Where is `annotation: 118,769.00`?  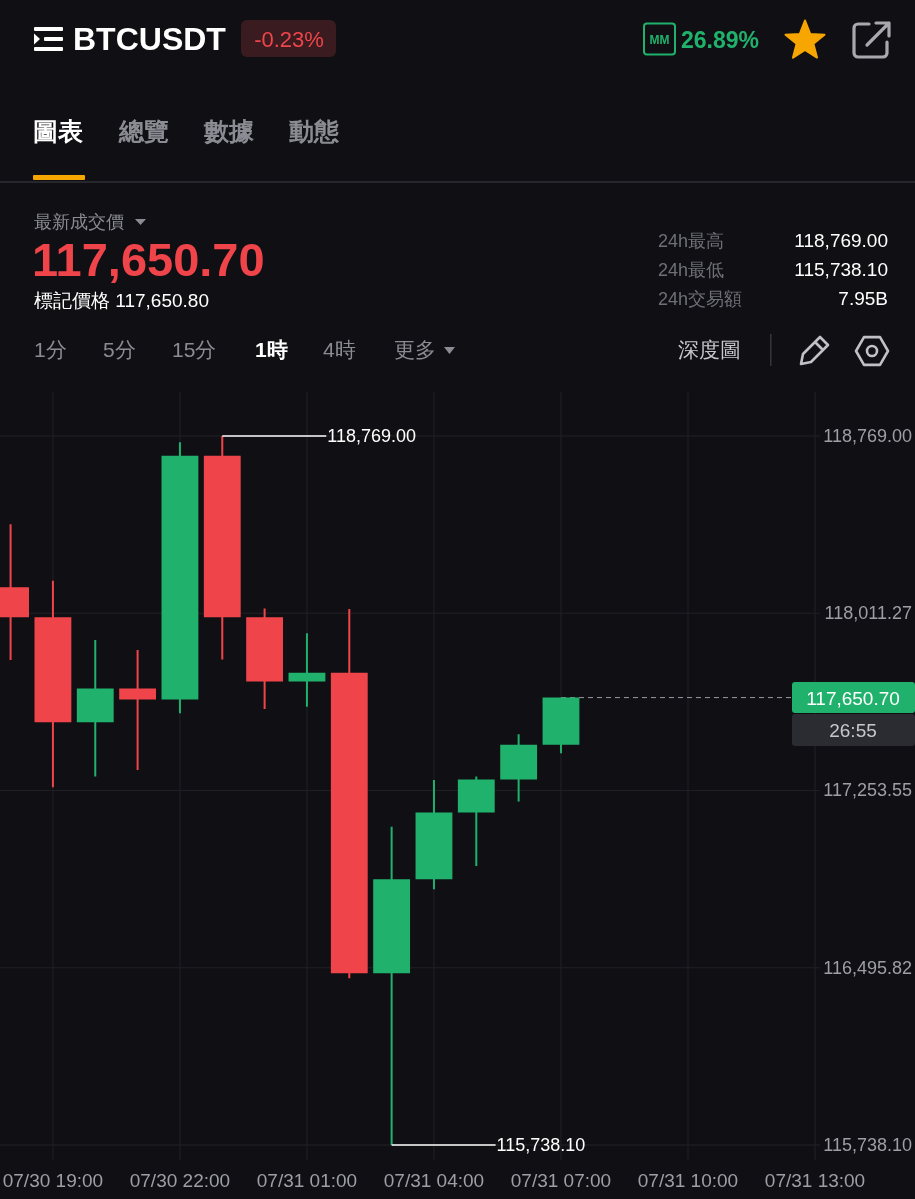
annotation: 118,769.00 is located at coordinates (372, 435).